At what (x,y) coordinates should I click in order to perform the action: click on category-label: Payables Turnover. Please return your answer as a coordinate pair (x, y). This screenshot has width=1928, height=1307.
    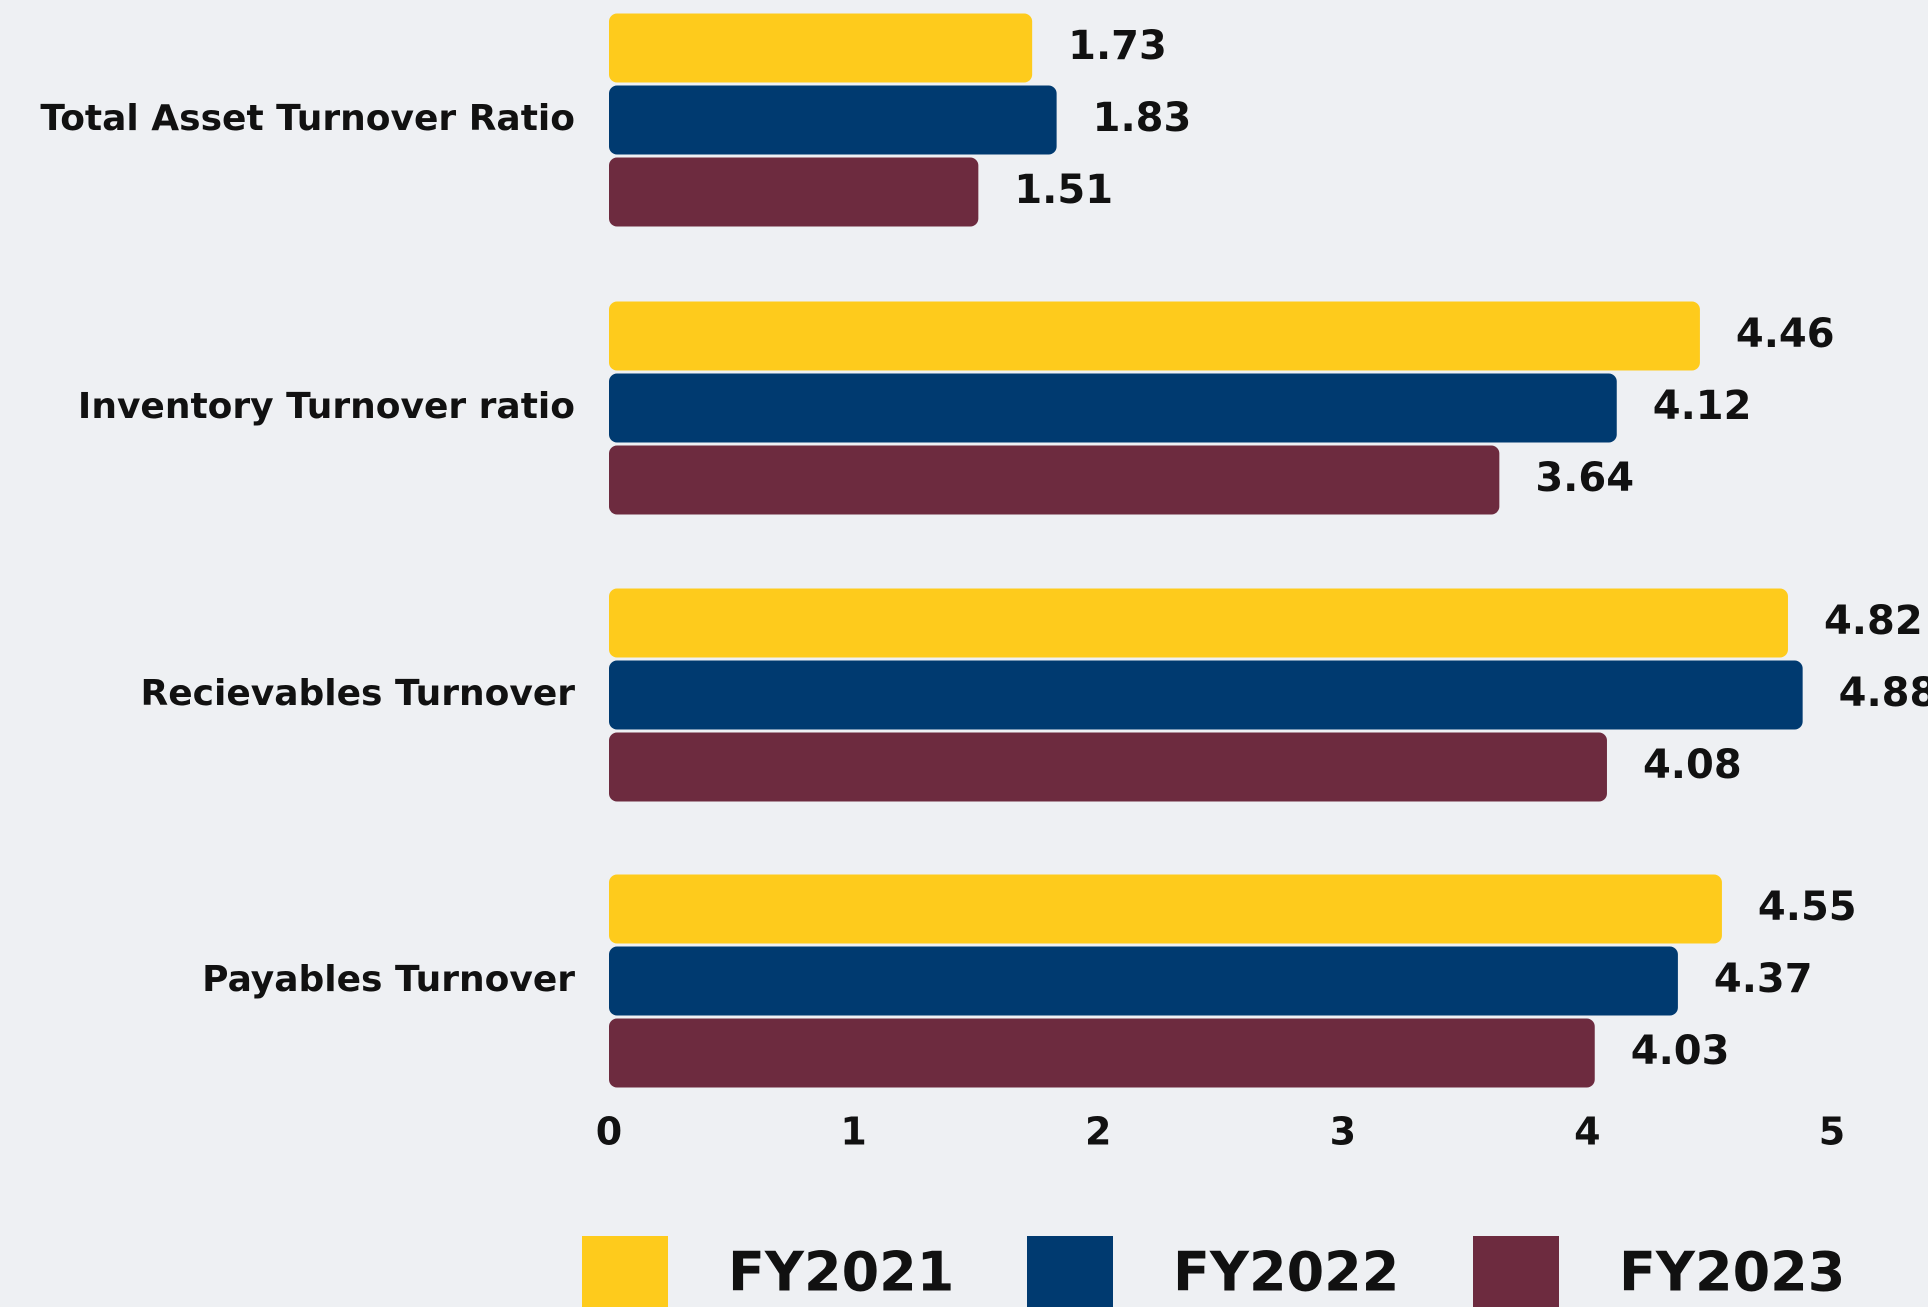
    Looking at the image, I should click on (388, 979).